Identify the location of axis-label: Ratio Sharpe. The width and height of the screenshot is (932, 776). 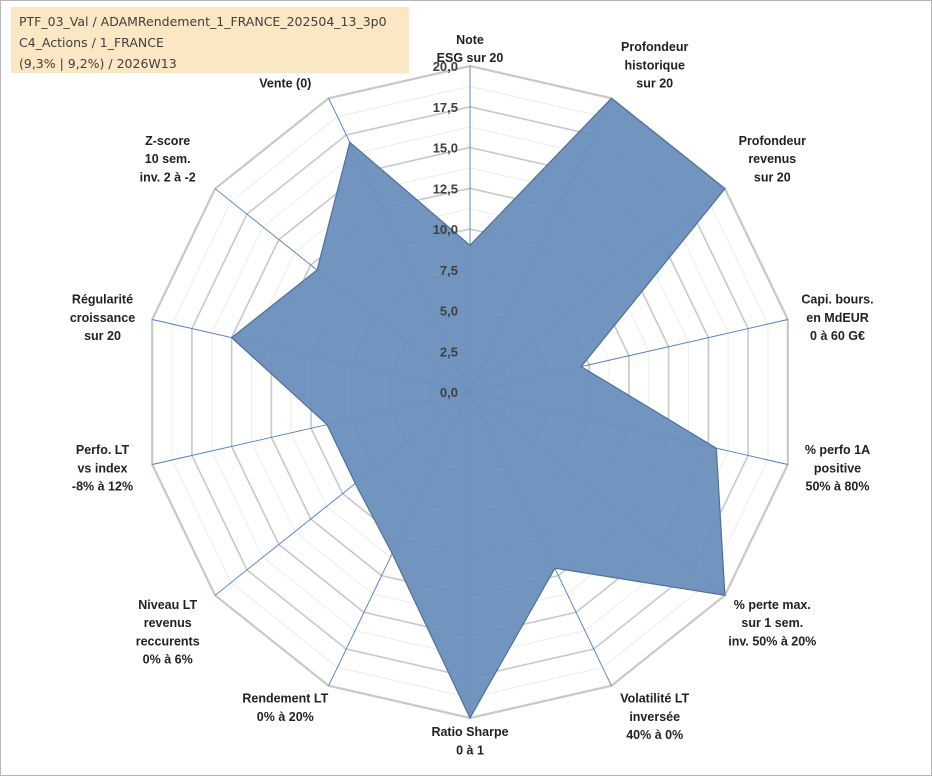
(469, 732).